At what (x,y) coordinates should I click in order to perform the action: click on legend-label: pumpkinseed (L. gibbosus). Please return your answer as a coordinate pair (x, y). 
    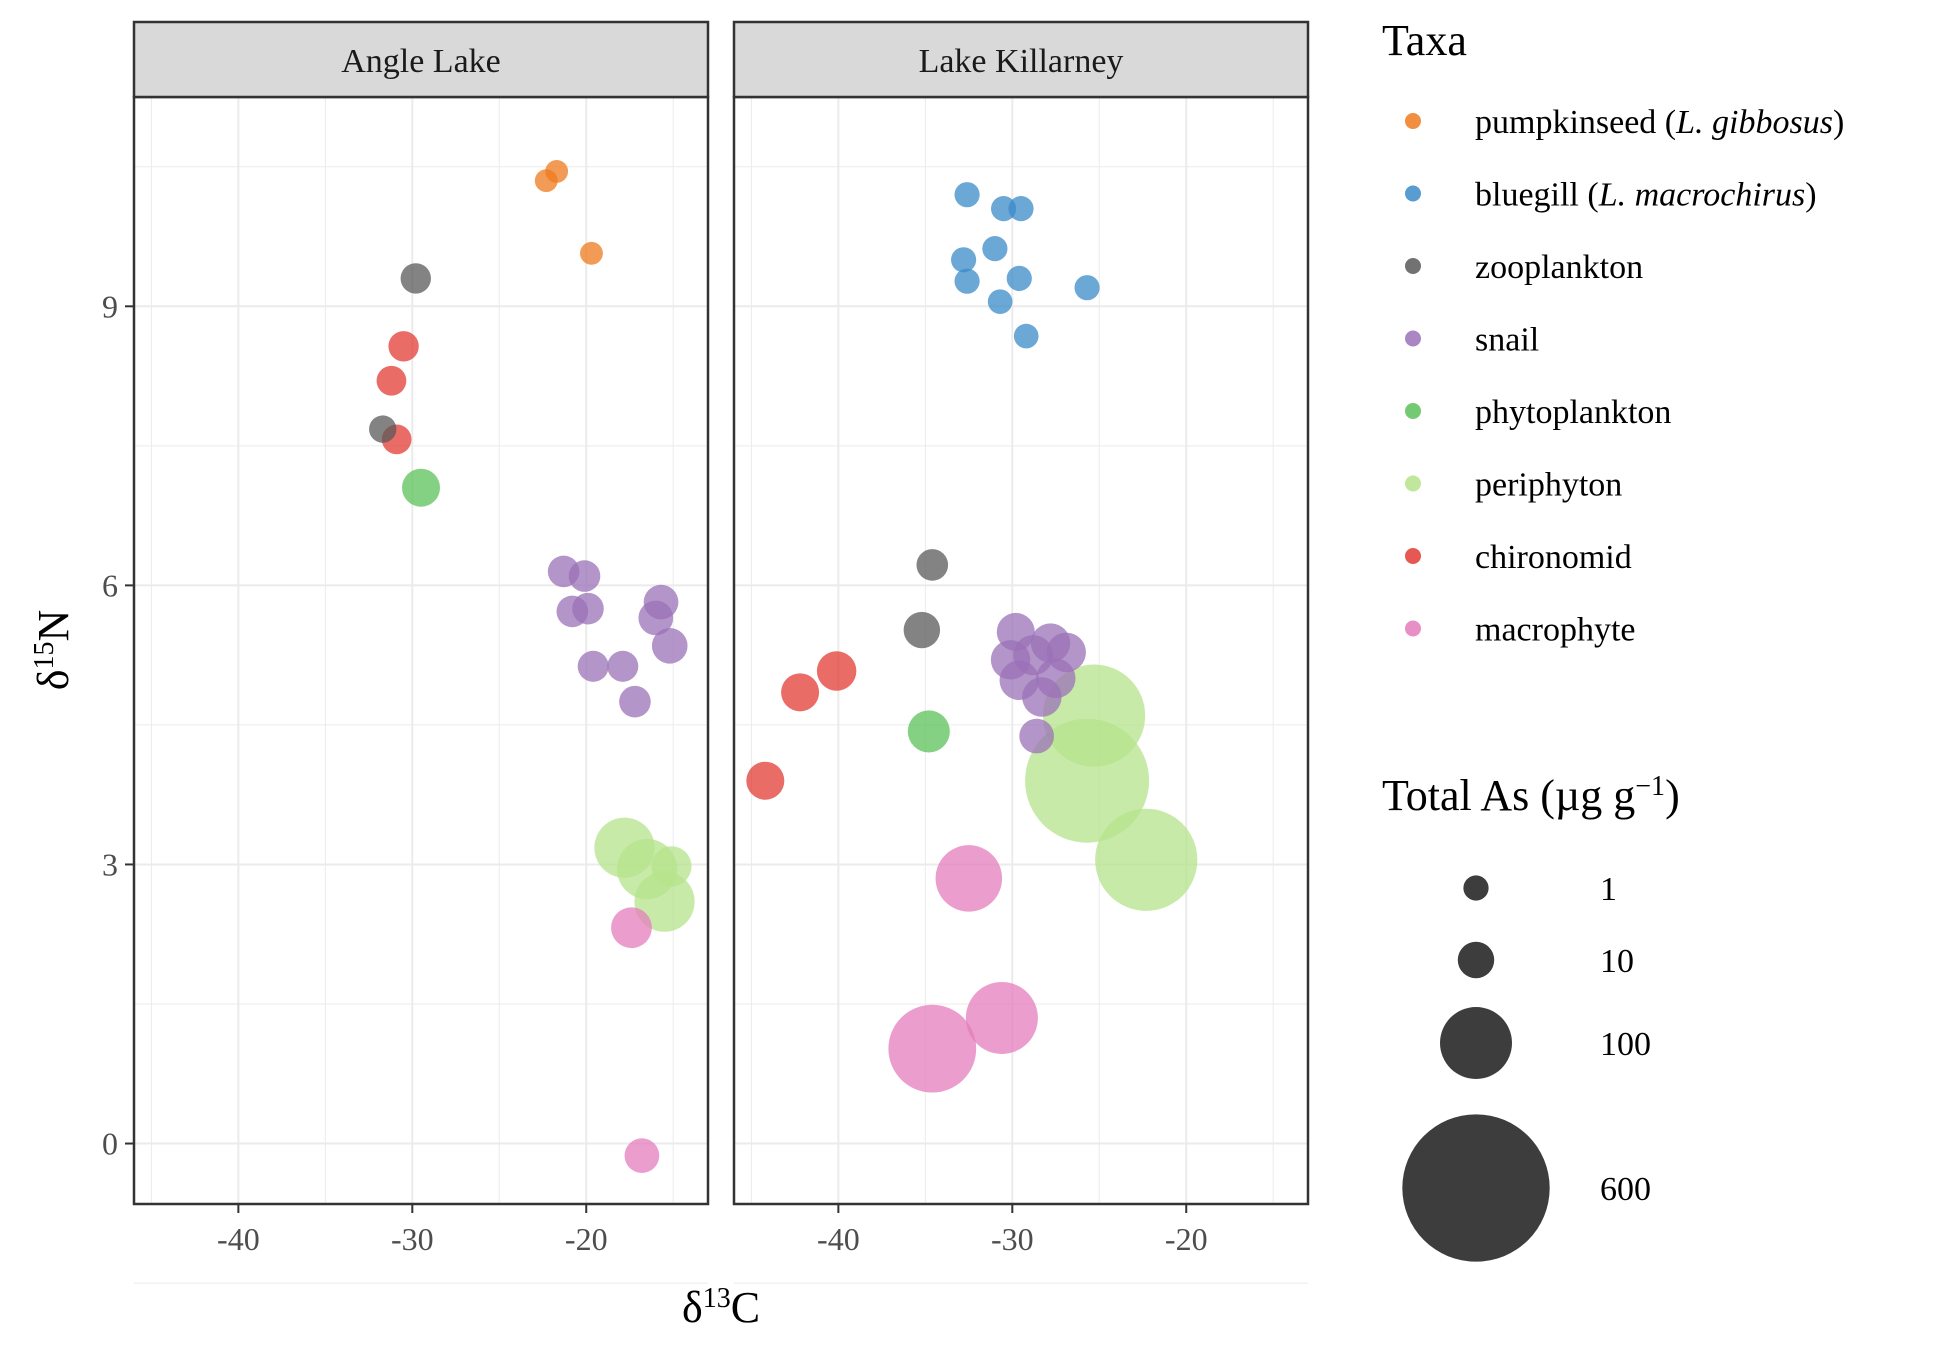
    Looking at the image, I should click on (1659, 122).